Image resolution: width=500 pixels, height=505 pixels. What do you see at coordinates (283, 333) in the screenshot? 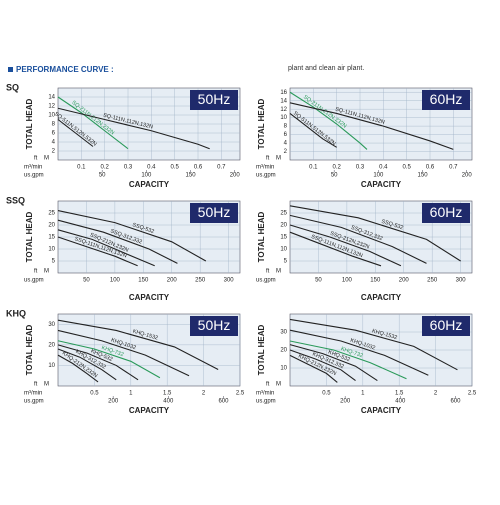
I see `y-tick-label: 30` at bounding box center [283, 333].